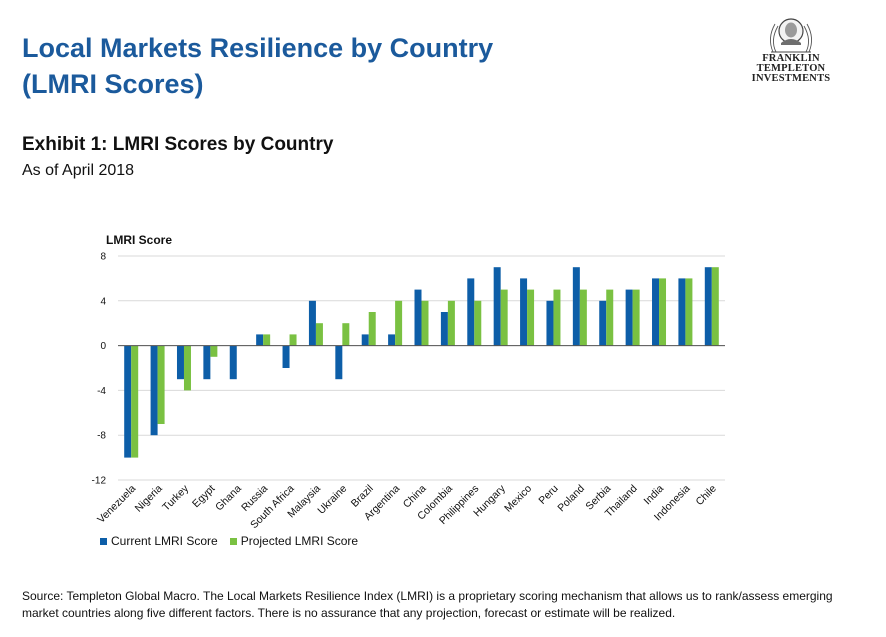  What do you see at coordinates (791, 35) in the screenshot?
I see `franklin-portrait-icon` at bounding box center [791, 35].